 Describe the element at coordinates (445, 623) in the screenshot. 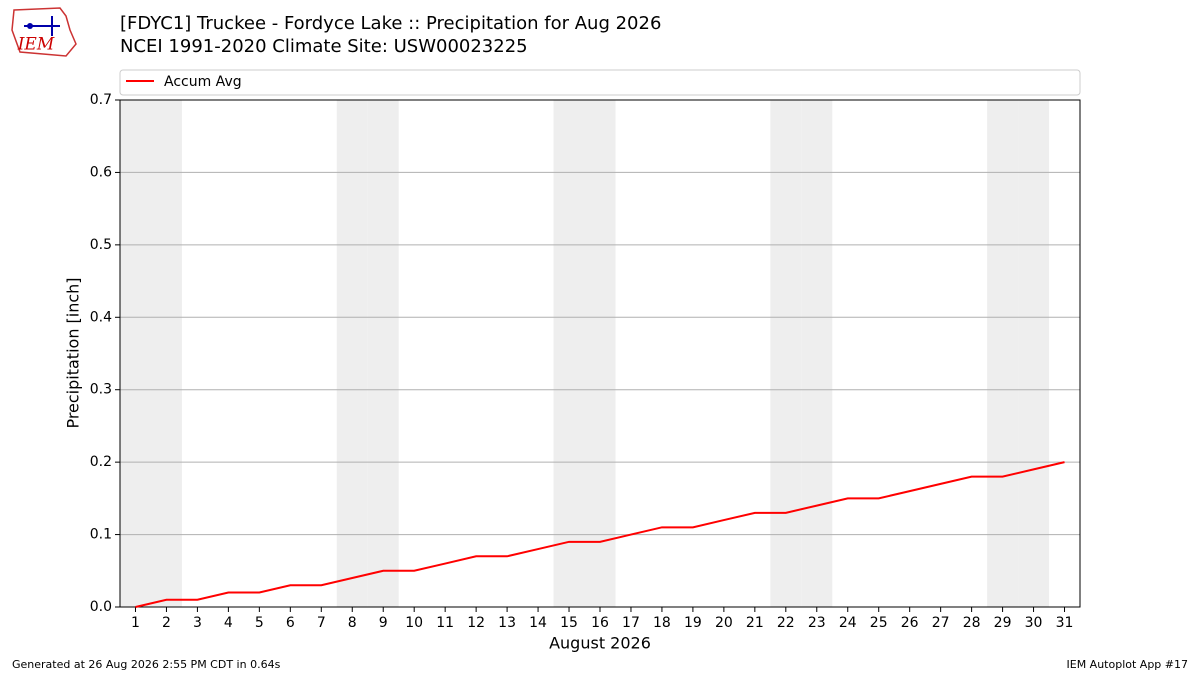

I see `x-tick-label: 11` at that location.